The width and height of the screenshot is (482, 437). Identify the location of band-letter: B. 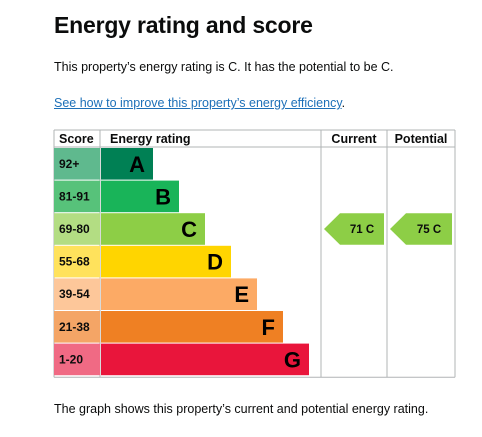
(163, 196).